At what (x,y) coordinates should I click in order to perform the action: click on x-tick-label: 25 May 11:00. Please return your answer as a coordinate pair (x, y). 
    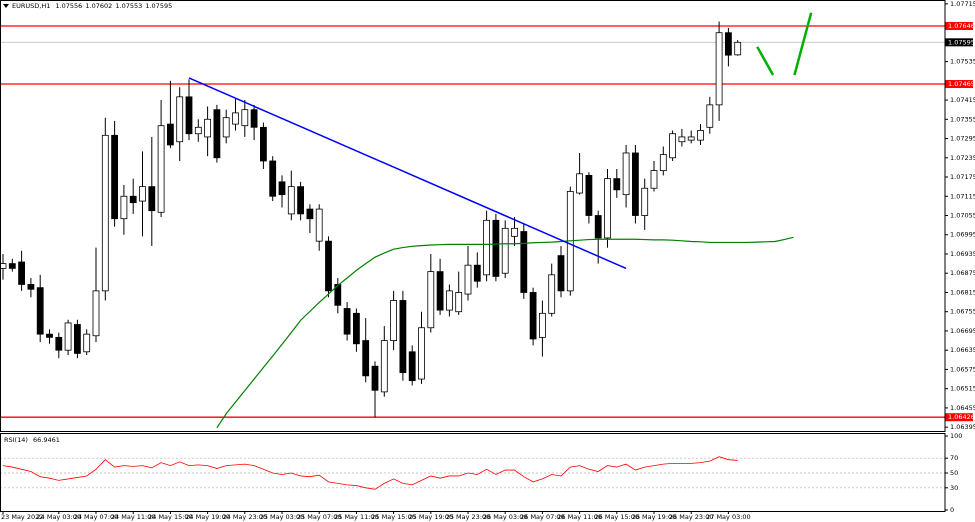
    Looking at the image, I should click on (356, 517).